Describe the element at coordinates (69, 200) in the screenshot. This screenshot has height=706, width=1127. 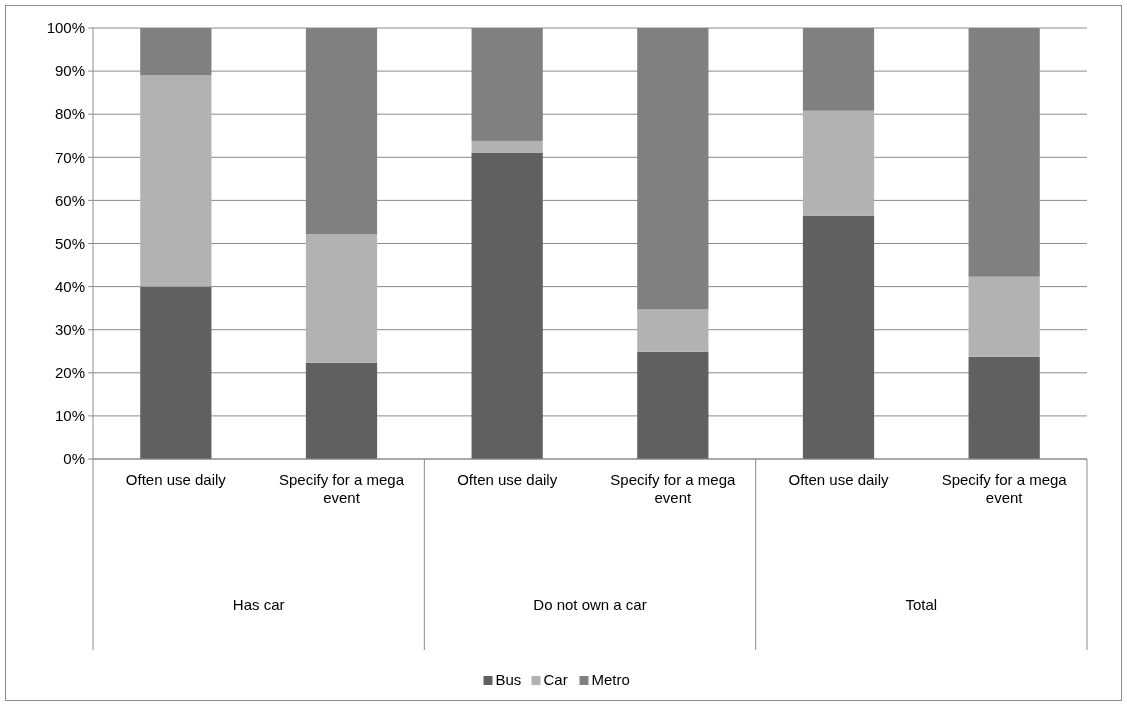
I see `y-tick-label: 60%` at that location.